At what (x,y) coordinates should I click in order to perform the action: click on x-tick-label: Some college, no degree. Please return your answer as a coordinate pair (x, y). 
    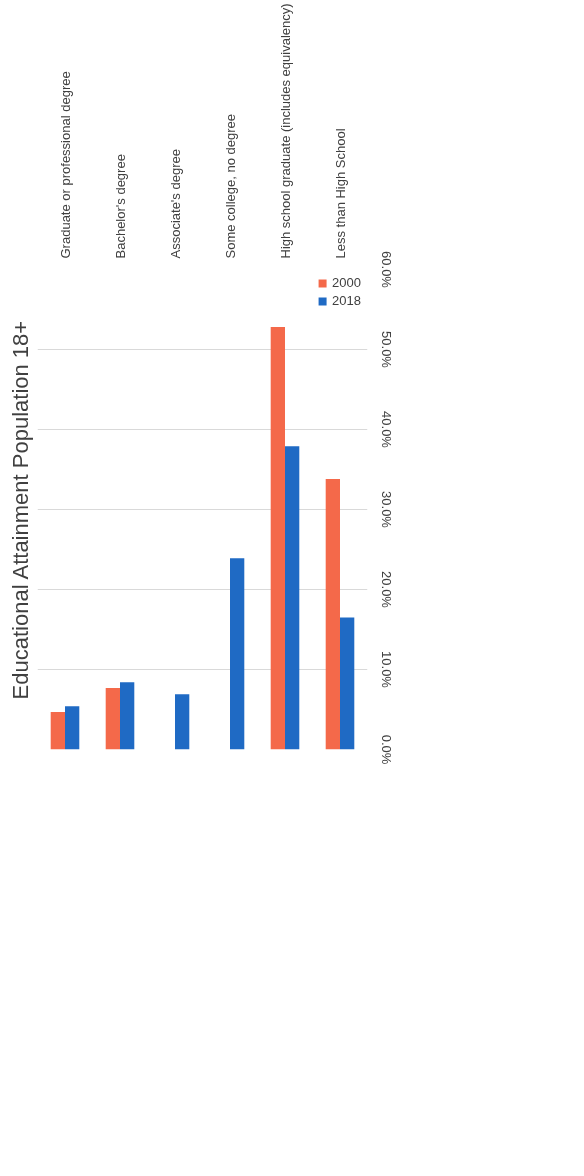
    Looking at the image, I should click on (230, 186).